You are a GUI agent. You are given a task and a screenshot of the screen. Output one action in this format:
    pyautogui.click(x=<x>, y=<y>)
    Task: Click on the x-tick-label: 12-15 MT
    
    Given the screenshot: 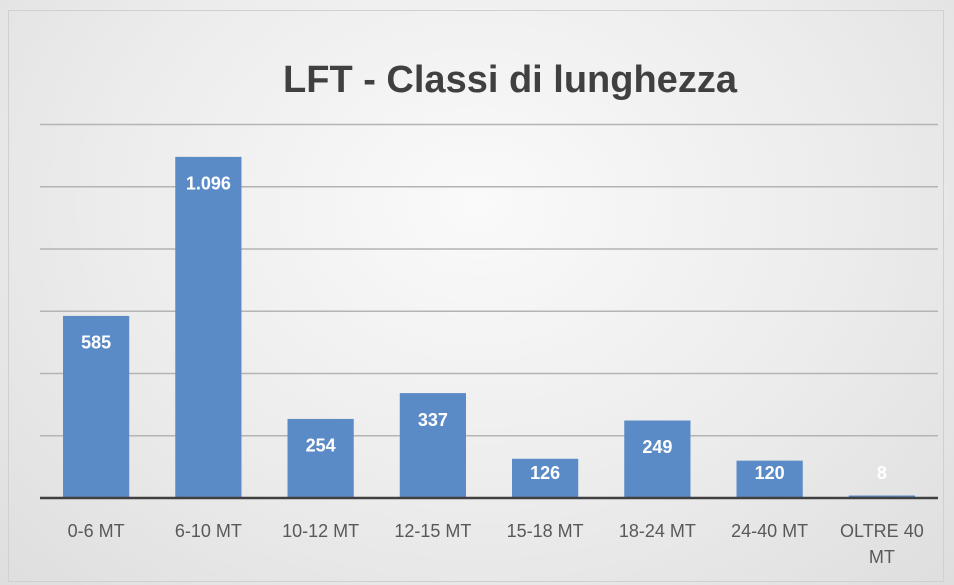 What is the action you would take?
    pyautogui.click(x=433, y=531)
    